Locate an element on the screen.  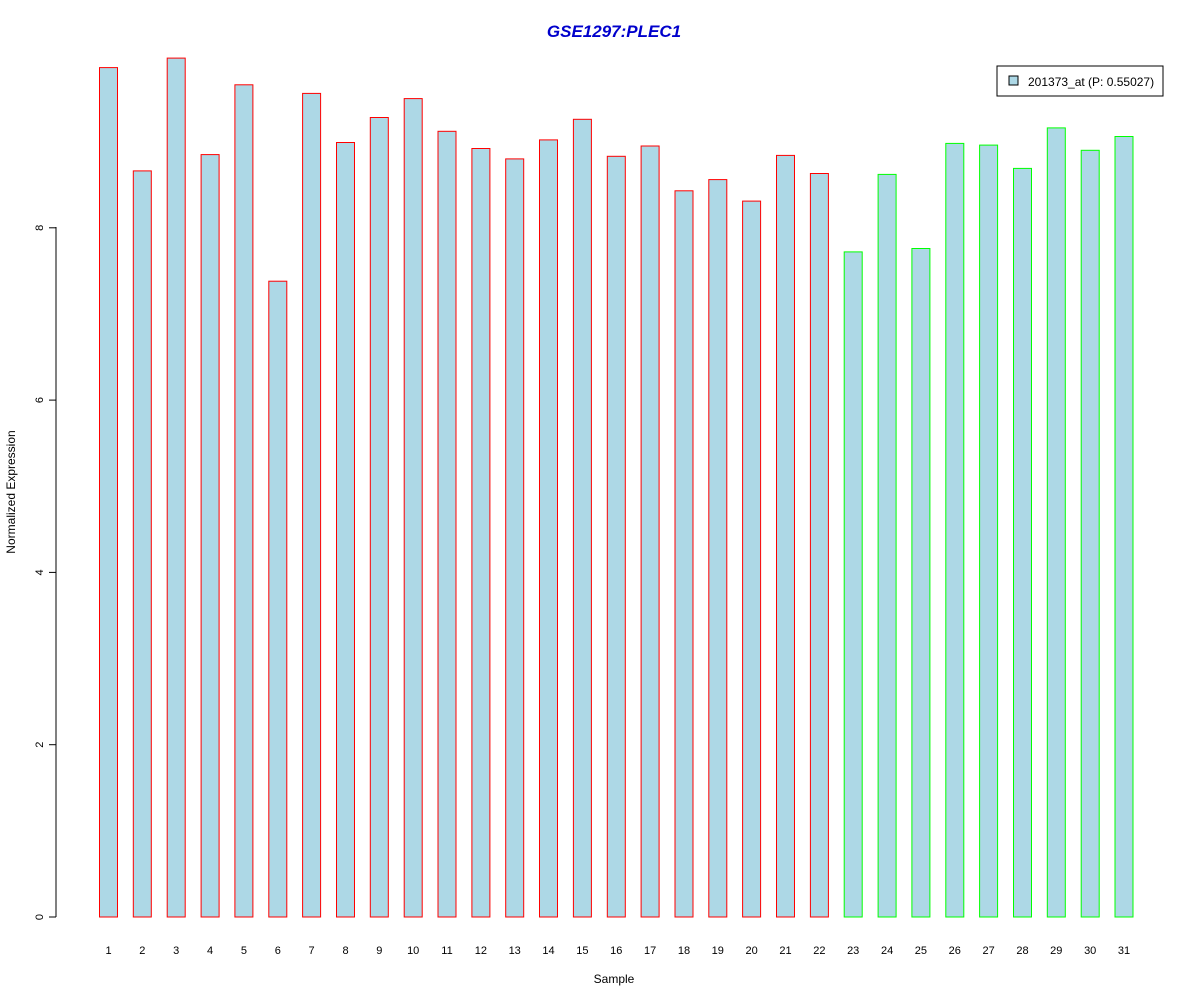
y-tick-label: 8 is located at coordinates (40, 228).